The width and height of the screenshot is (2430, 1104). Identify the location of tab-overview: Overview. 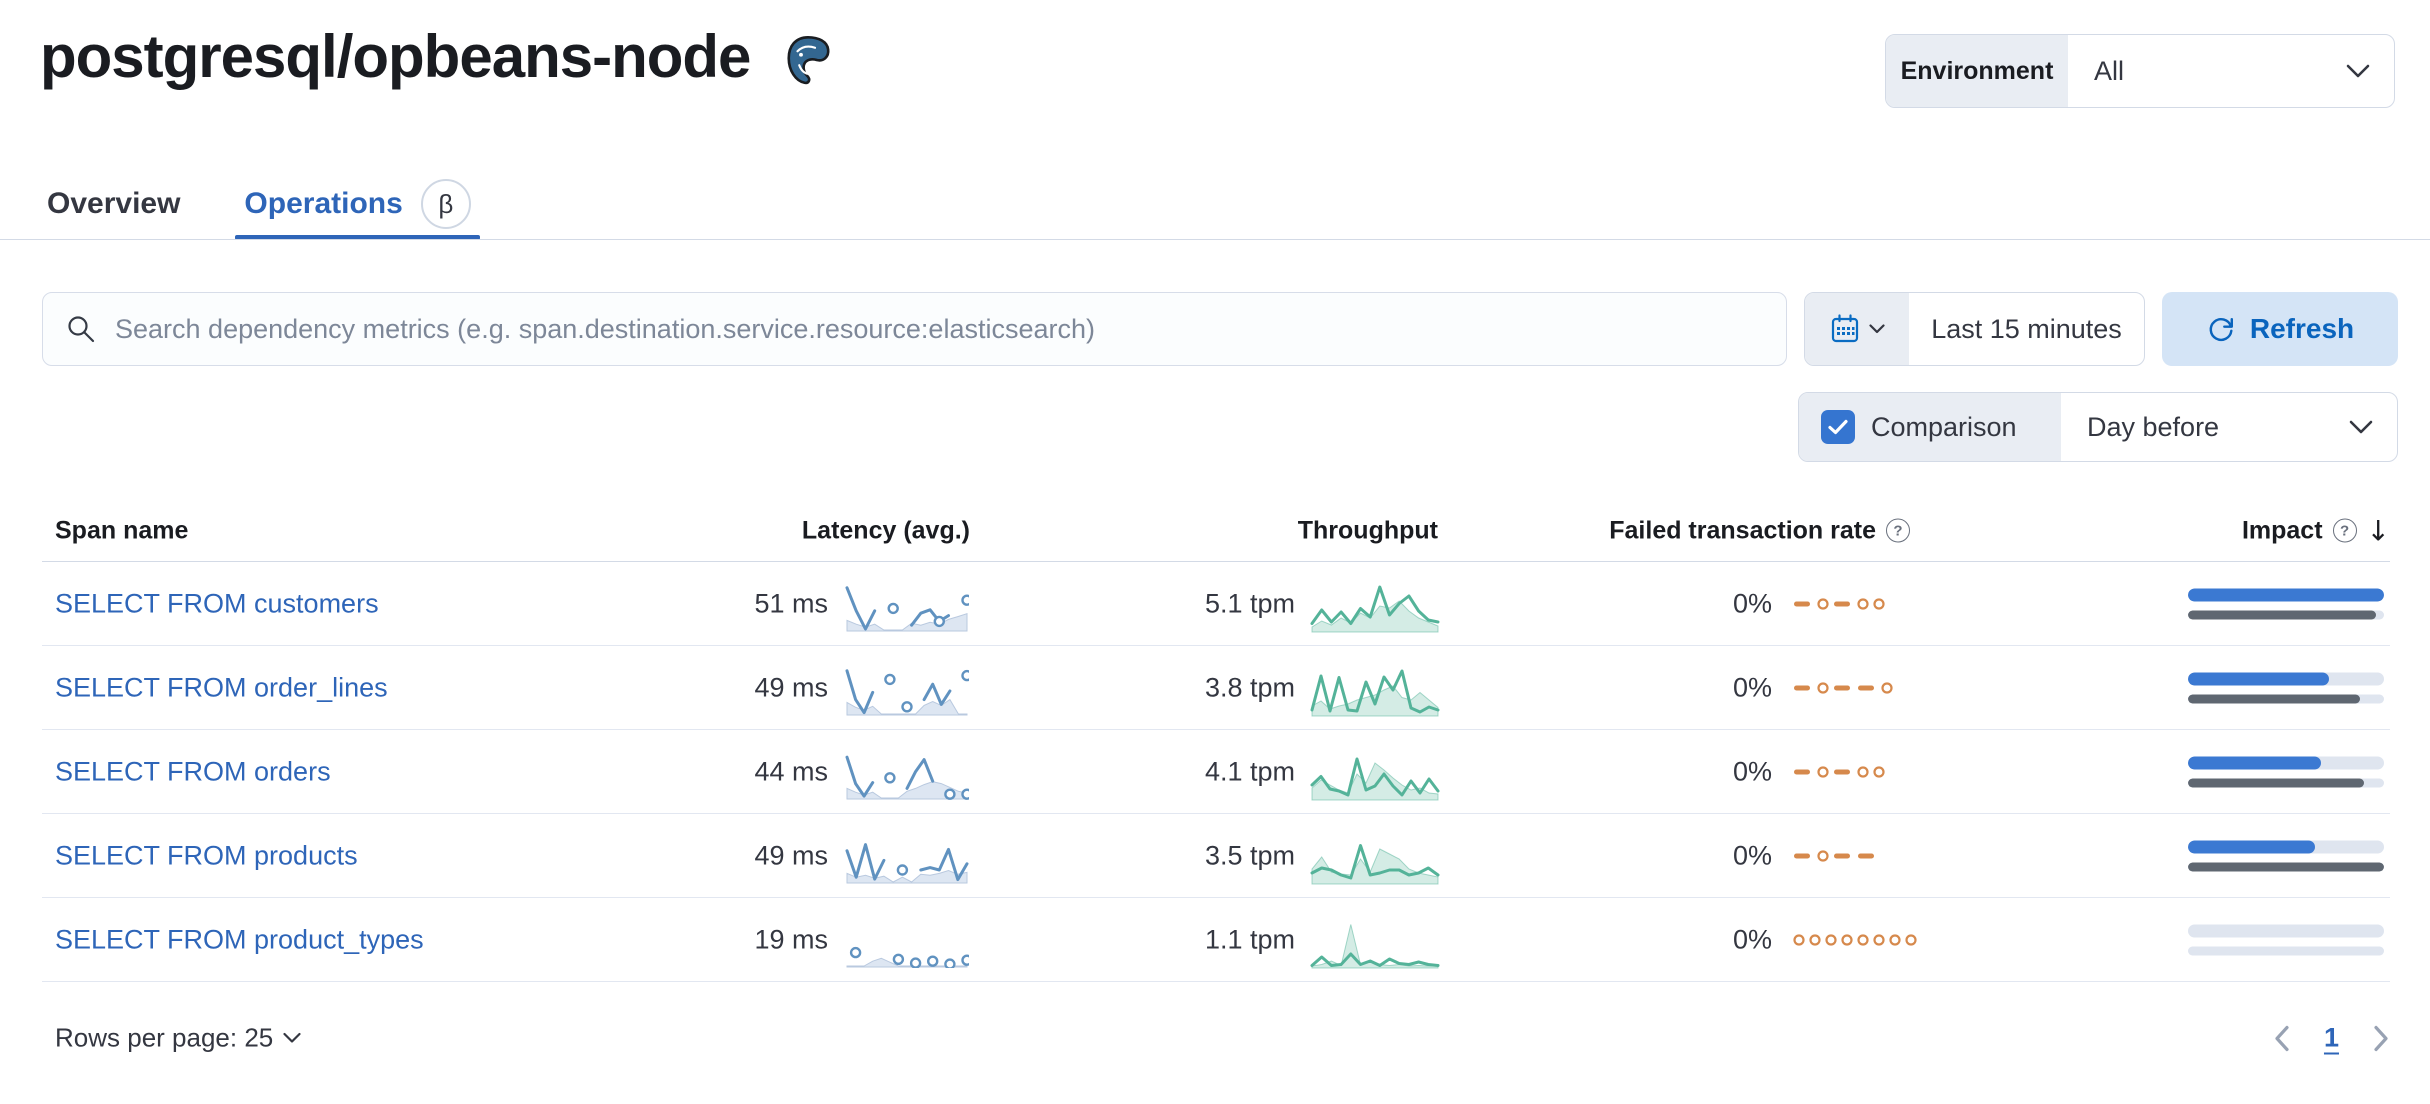
(113, 204).